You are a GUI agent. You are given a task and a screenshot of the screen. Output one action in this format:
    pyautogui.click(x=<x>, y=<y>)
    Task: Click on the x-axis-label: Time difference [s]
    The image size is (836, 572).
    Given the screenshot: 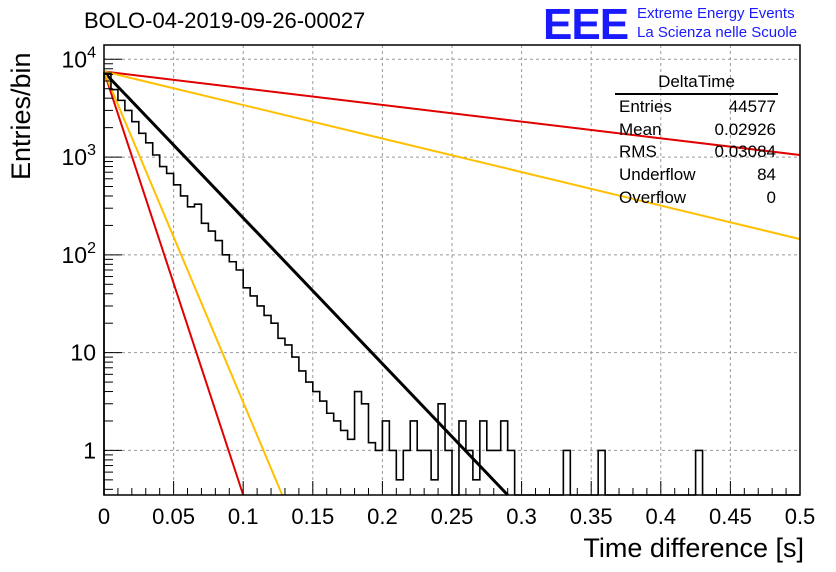 What is the action you would take?
    pyautogui.click(x=693, y=548)
    